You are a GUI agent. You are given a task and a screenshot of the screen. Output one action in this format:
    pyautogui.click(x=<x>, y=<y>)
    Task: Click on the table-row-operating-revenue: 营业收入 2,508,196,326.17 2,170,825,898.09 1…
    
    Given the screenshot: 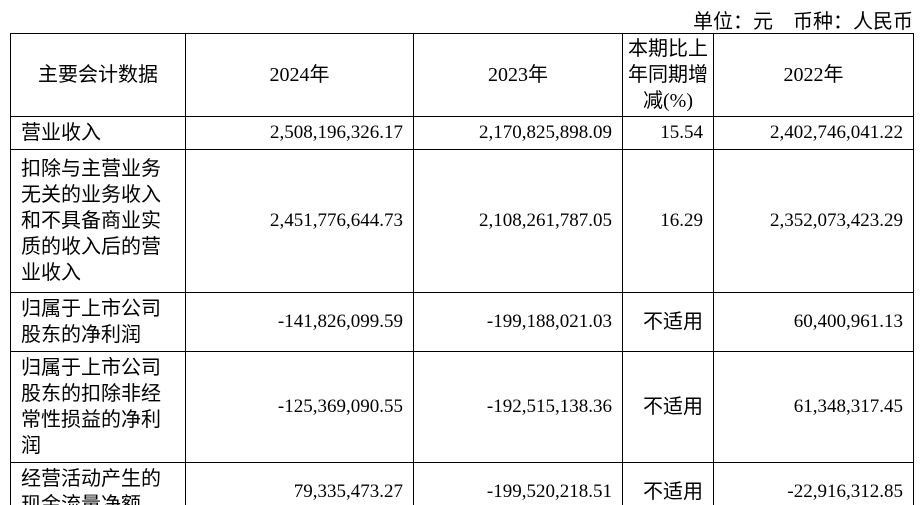 What is the action you would take?
    pyautogui.click(x=462, y=133)
    